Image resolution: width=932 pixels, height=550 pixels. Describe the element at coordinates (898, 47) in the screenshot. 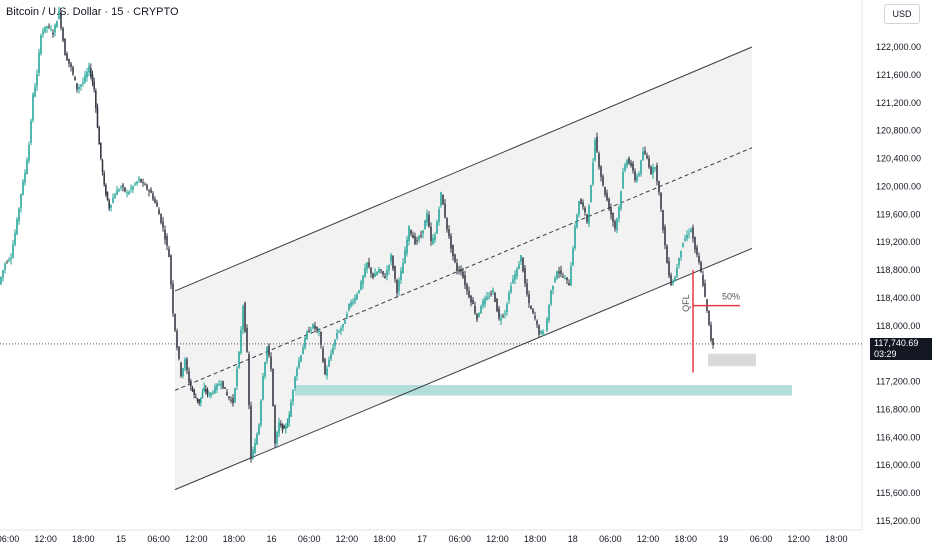

I see `y-tick-label: 122,000.00` at that location.